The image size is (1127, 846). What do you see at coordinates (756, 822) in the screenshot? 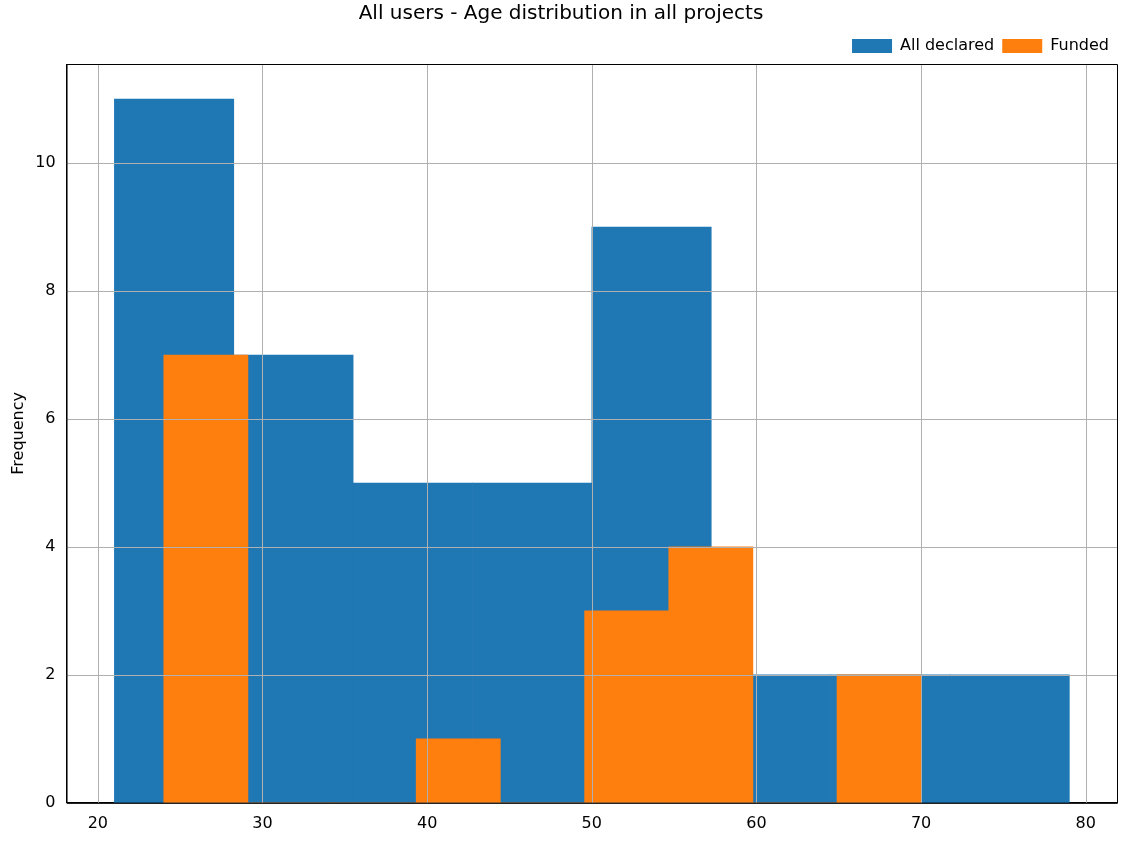
I see `x-tick-label: 60` at bounding box center [756, 822].